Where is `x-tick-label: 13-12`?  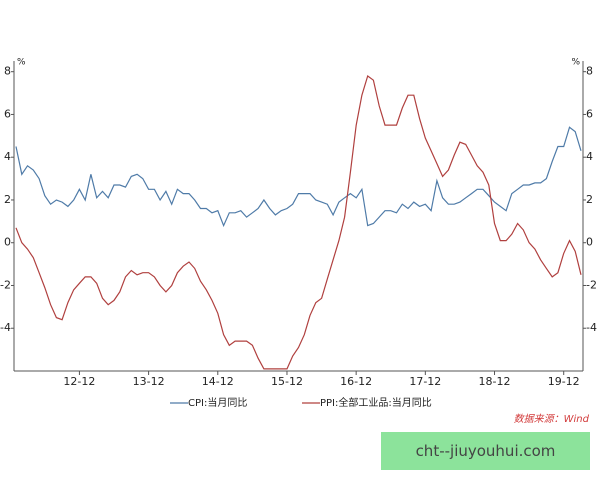
x-tick-label: 13-12 is located at coordinates (149, 381).